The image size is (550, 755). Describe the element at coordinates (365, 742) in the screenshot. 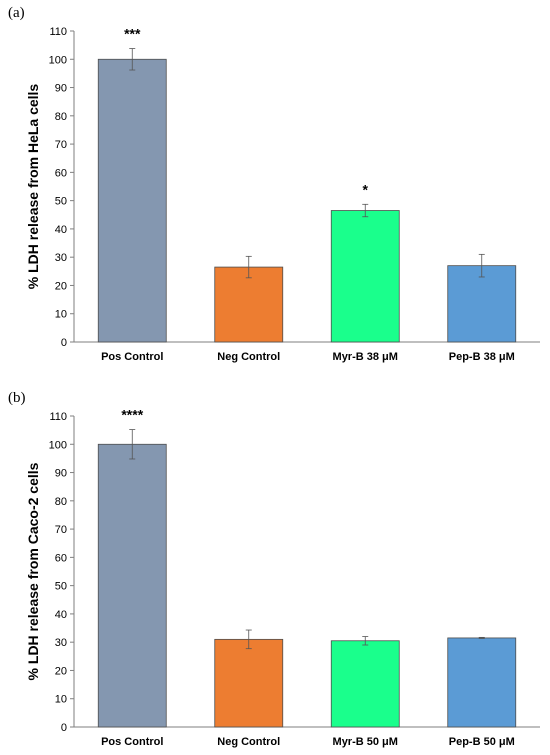

I see `category-label: Myr-B 50 μM` at that location.